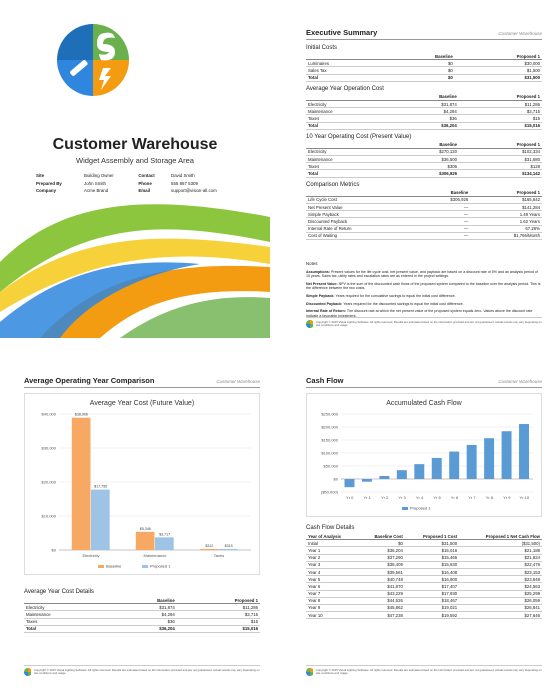  I want to click on table-cell: $128, so click(500, 166).